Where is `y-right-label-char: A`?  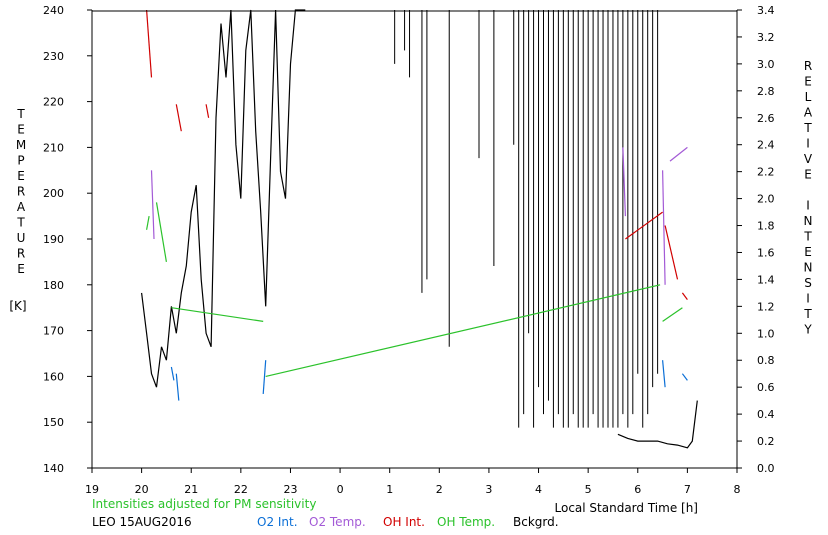
y-right-label-char: A is located at coordinates (808, 113).